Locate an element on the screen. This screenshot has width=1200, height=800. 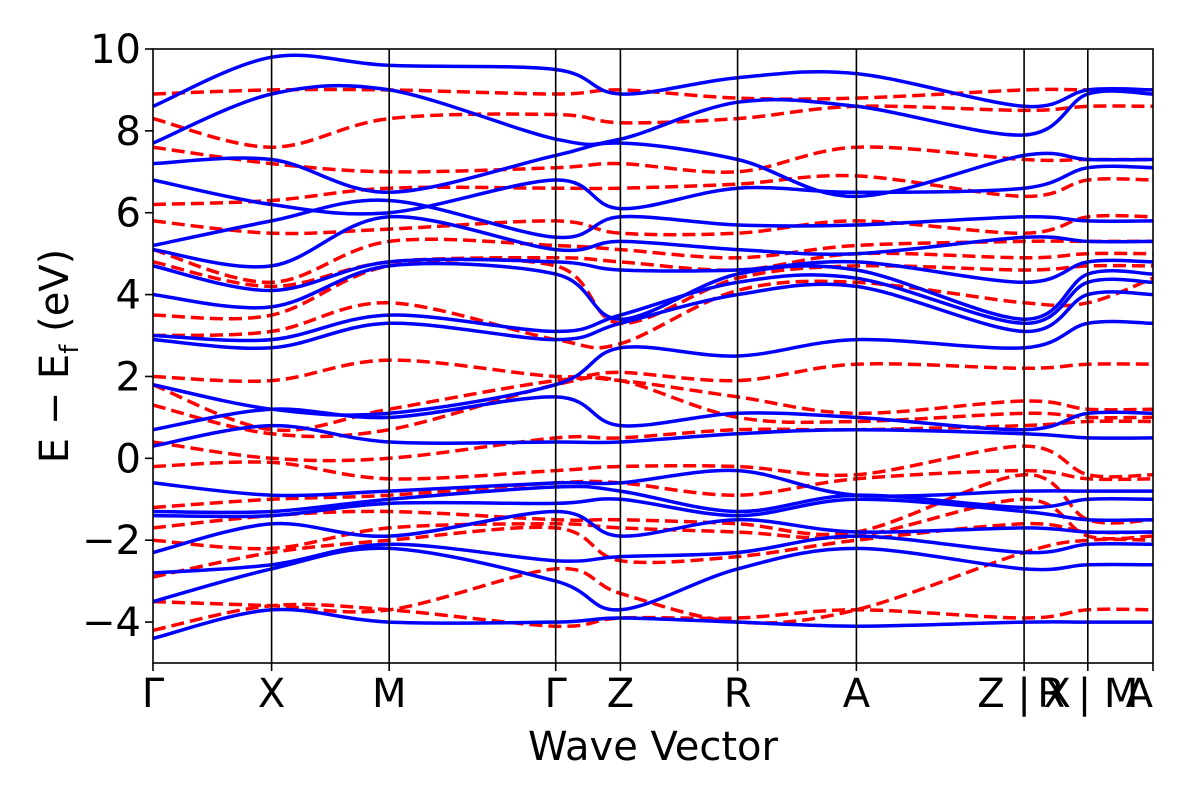
x-tick-label: R | M is located at coordinates (1087, 694).